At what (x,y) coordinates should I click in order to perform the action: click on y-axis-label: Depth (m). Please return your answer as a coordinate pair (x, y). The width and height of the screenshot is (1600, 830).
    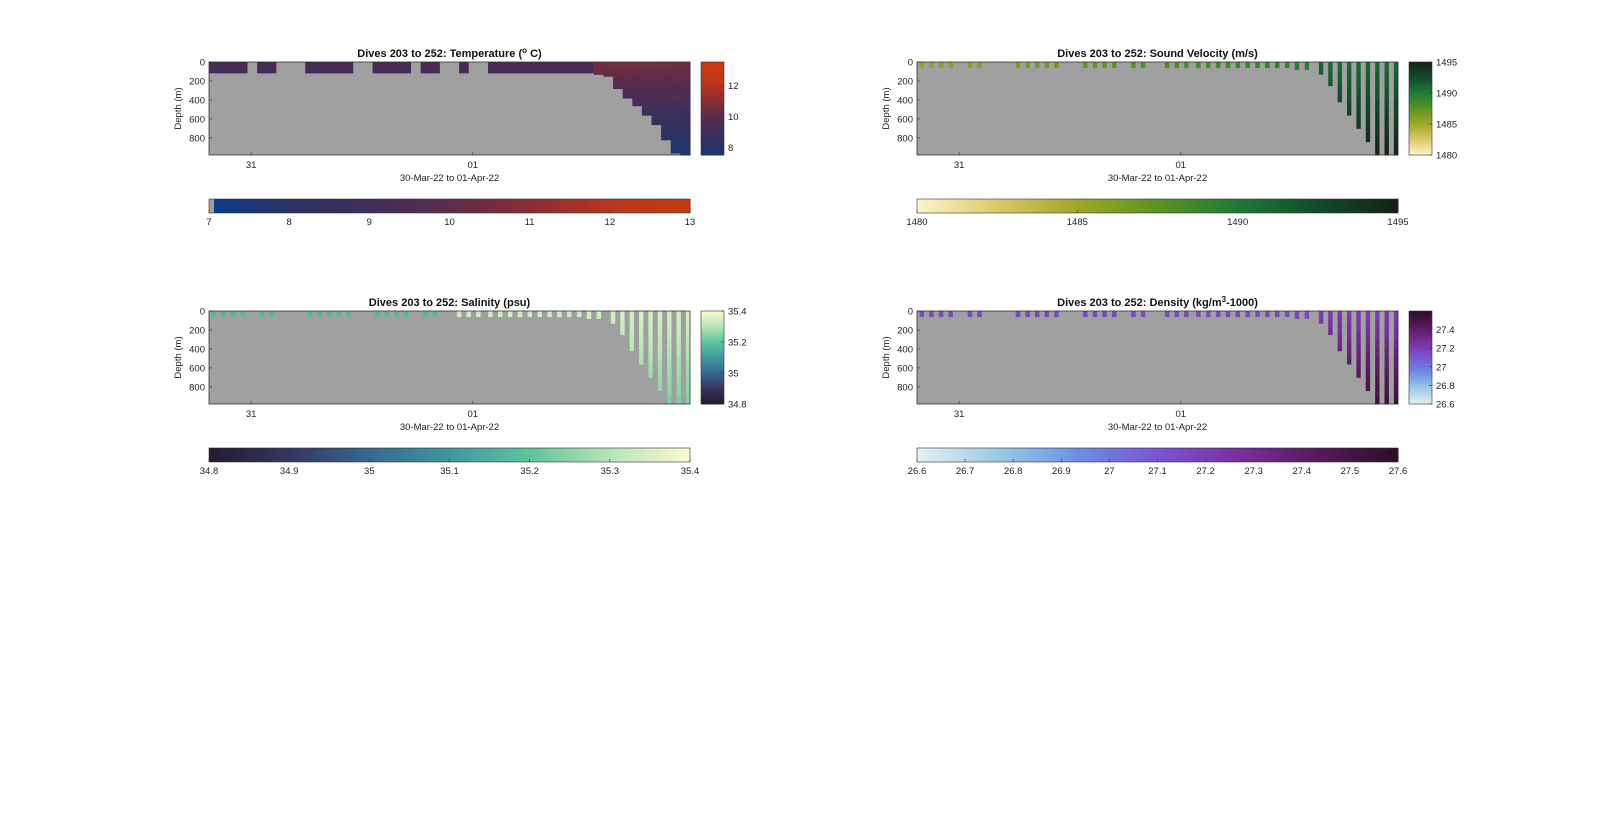
    Looking at the image, I should click on (886, 108).